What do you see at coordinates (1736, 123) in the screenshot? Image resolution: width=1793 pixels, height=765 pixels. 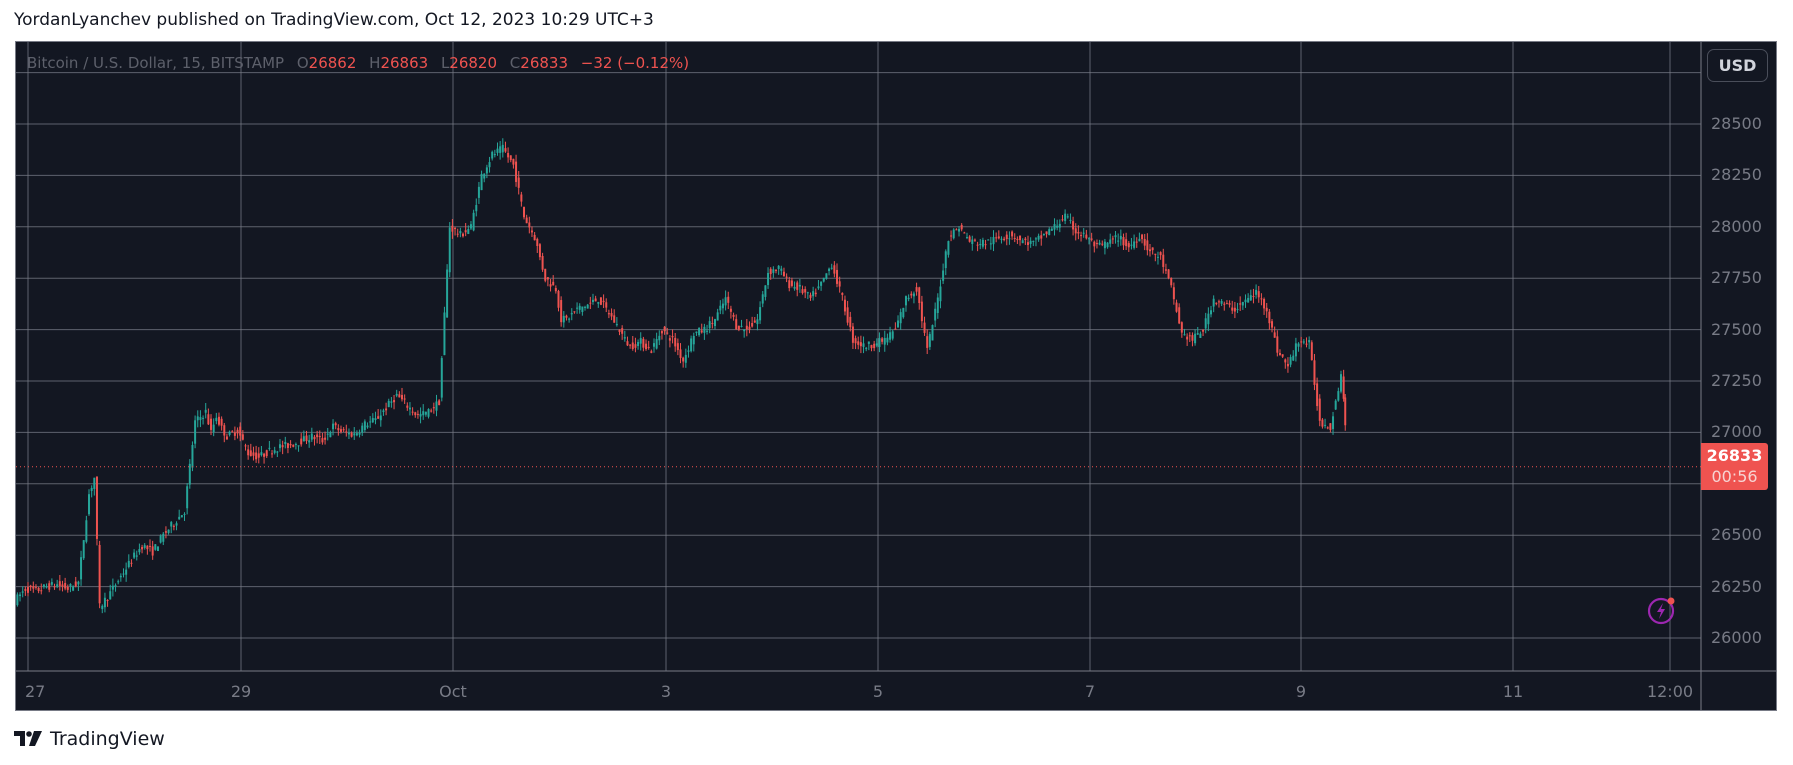 I see `price-axis-label: 28500` at bounding box center [1736, 123].